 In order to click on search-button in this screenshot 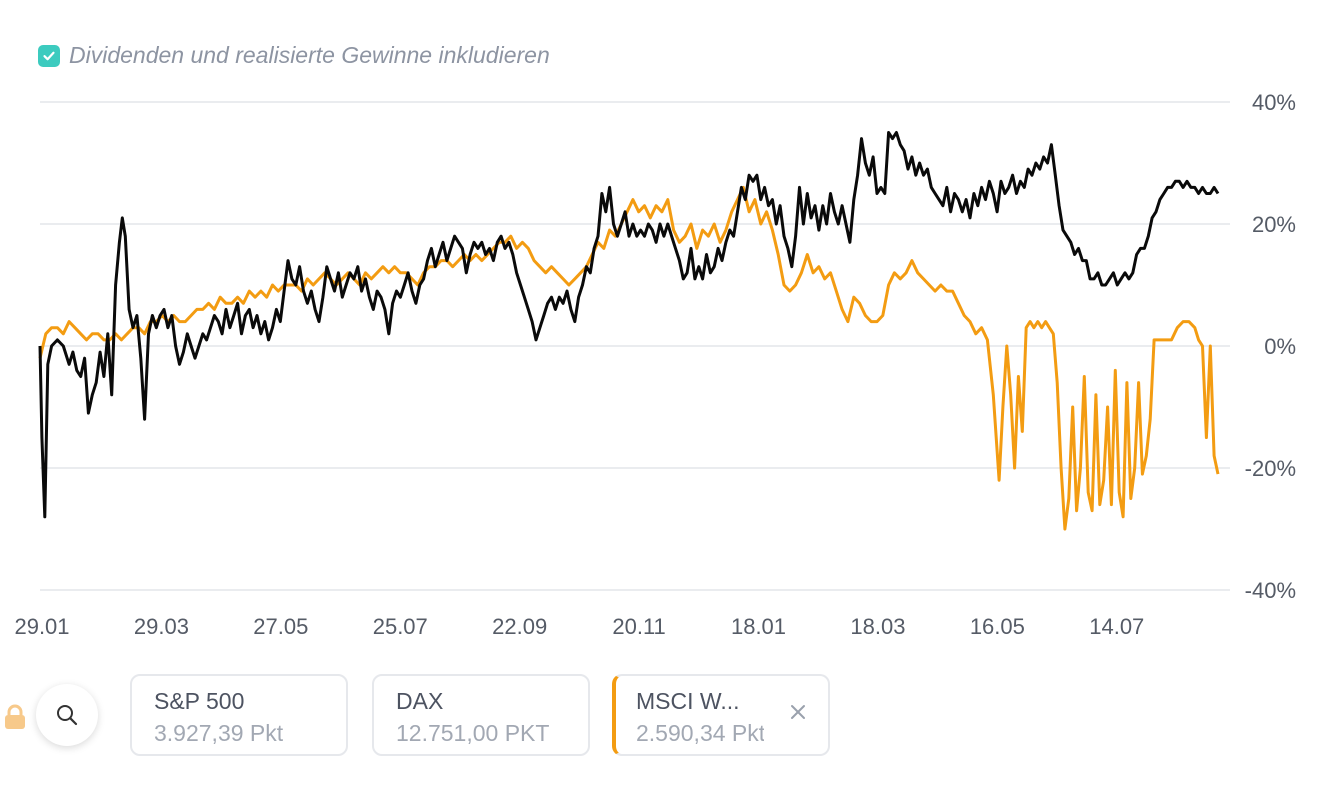, I will do `click(67, 715)`.